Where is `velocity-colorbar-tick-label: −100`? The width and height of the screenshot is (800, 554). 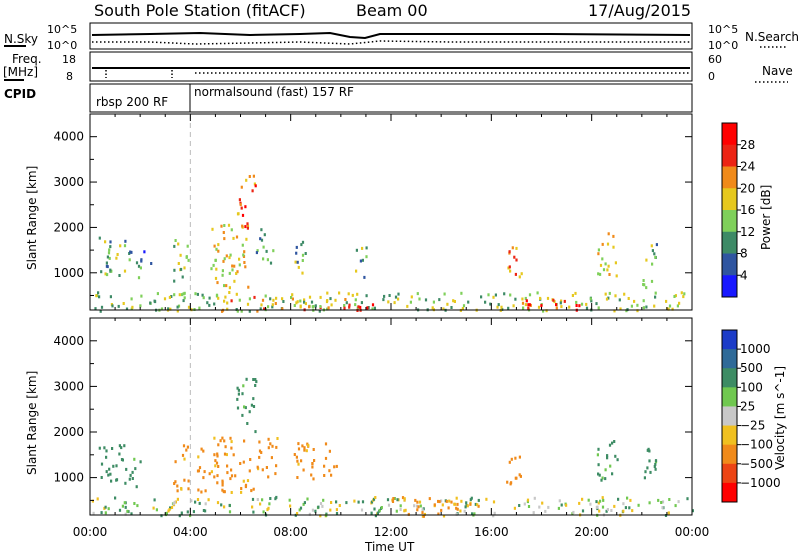 velocity-colorbar-tick-label: −100 is located at coordinates (756, 445).